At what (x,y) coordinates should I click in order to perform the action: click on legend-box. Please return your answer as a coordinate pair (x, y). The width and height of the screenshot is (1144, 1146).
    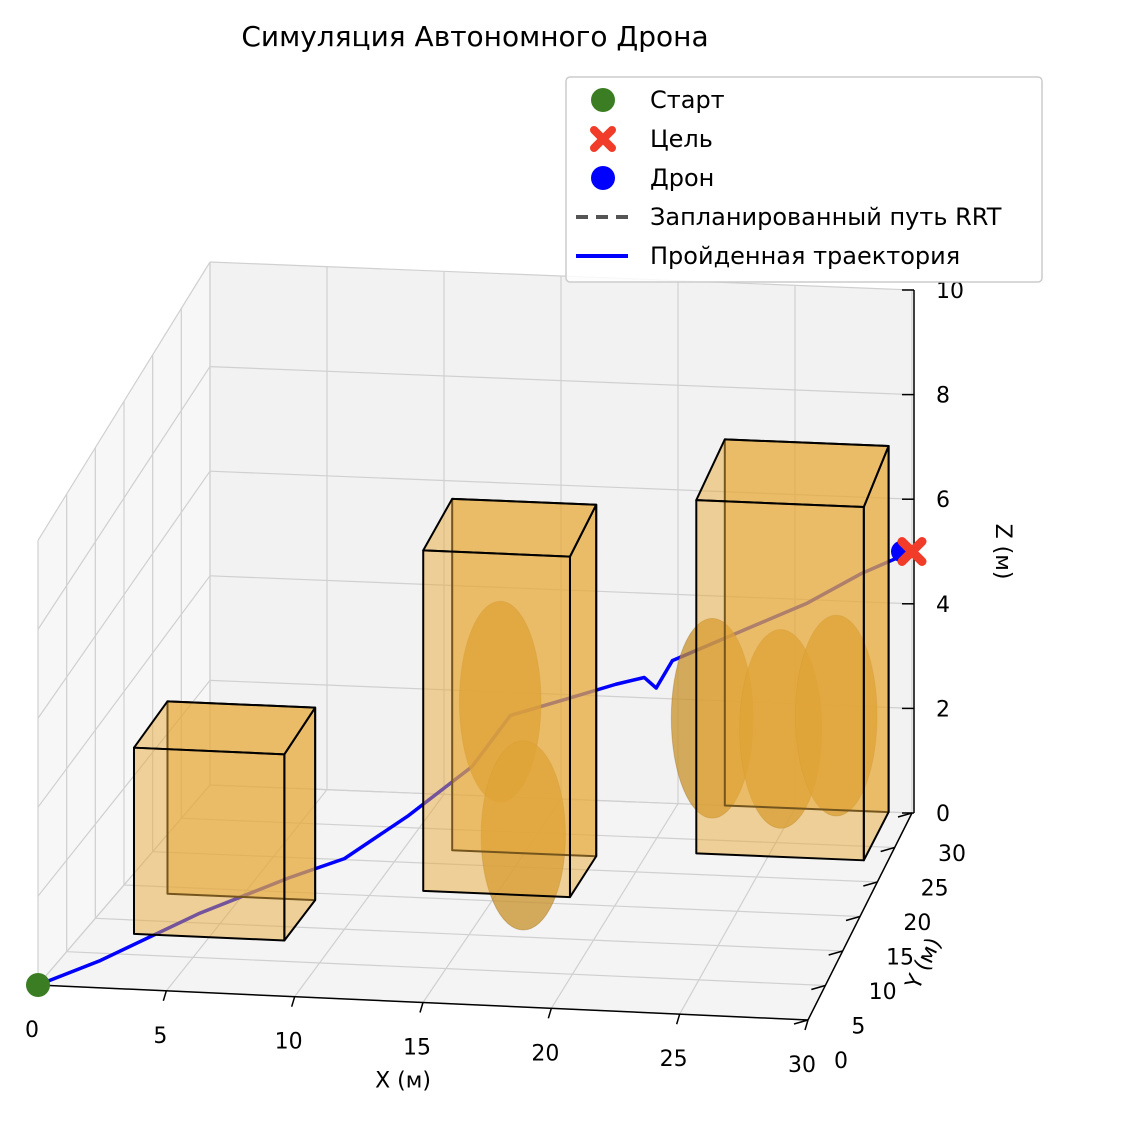
    Looking at the image, I should click on (804, 179).